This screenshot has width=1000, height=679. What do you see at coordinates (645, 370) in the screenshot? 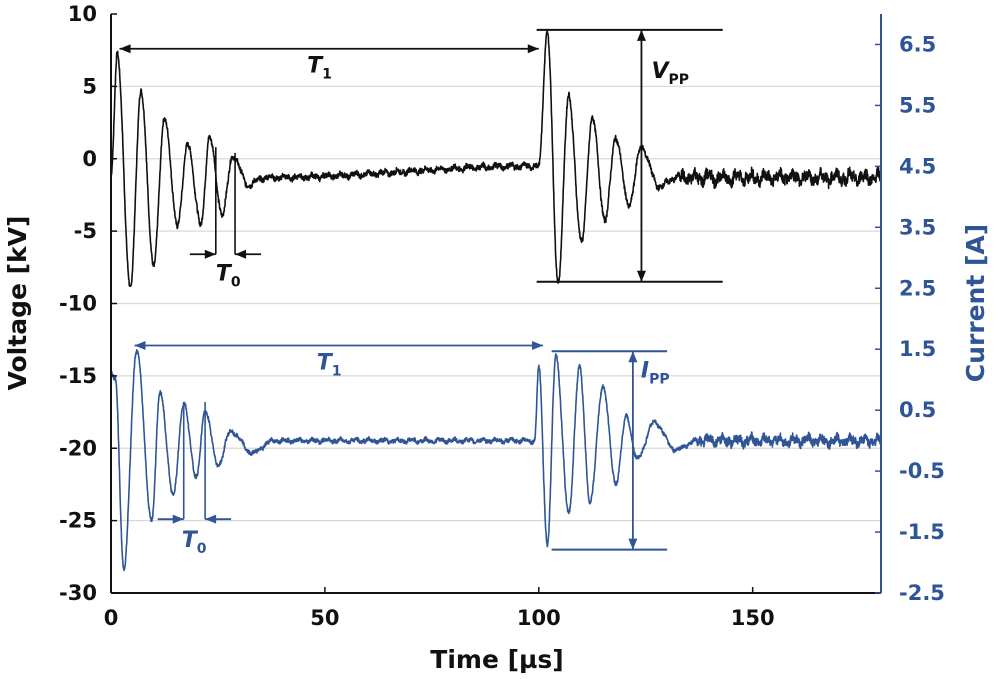
I see `current-ipp-label-main: I` at bounding box center [645, 370].